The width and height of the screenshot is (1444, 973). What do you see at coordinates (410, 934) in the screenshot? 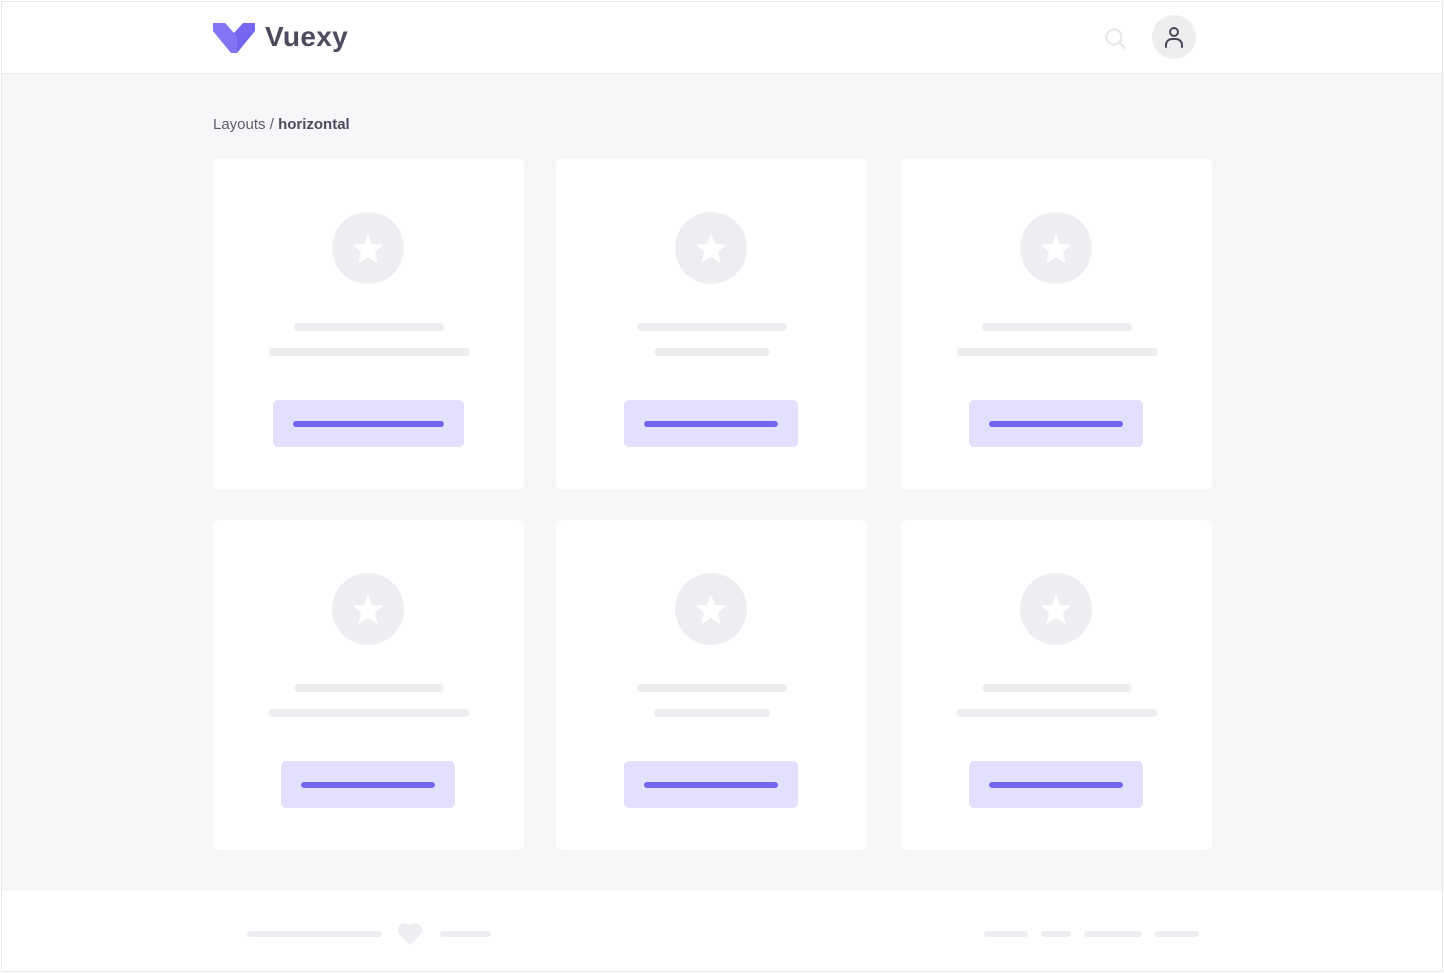
I see `heart-icon` at bounding box center [410, 934].